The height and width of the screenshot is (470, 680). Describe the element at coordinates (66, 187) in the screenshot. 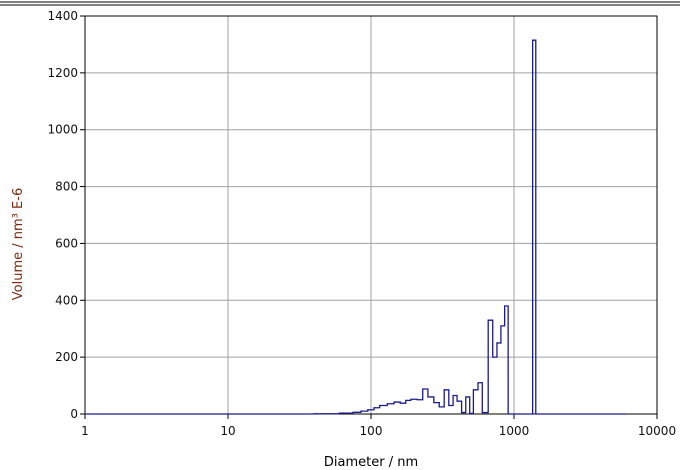

I see `y-tick-label: 800` at that location.